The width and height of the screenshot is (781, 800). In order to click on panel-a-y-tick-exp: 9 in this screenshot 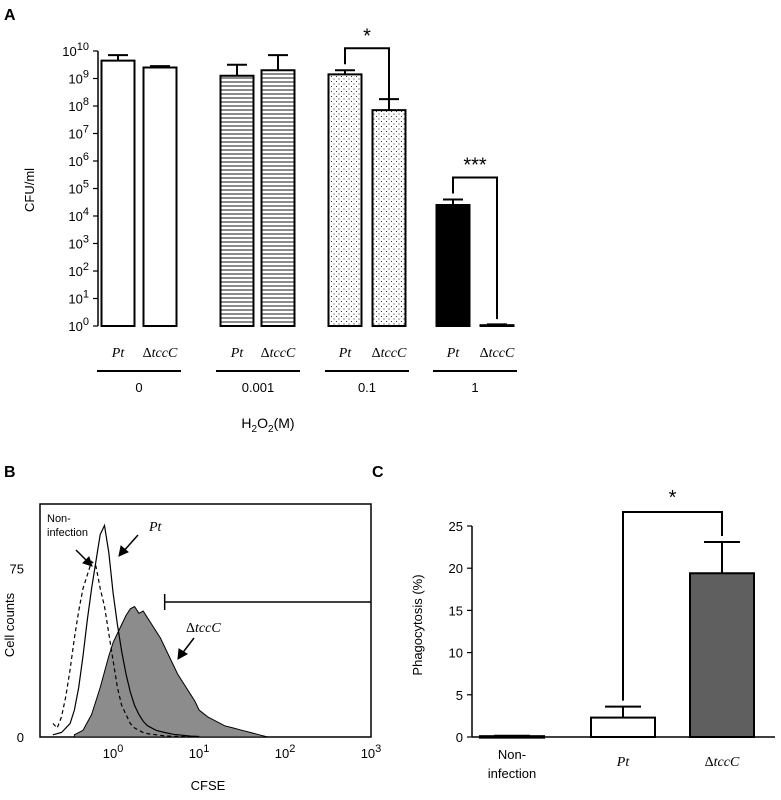, I will do `click(86, 75)`.